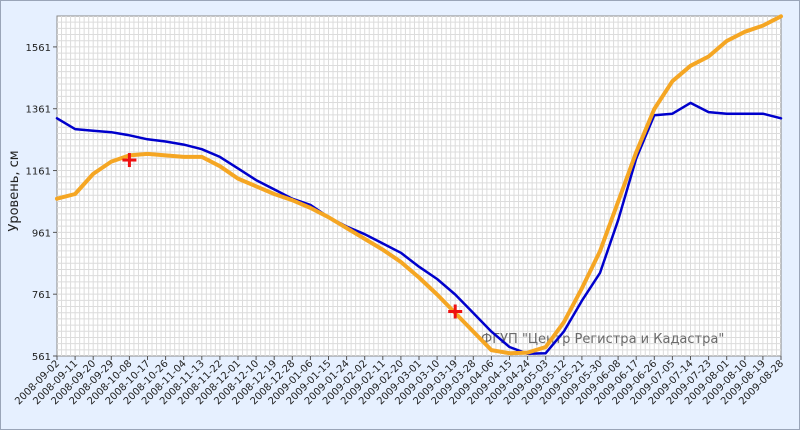 Image resolution: width=800 pixels, height=430 pixels. I want to click on y-axis-ticks: 561 761 961 1161 1361 1561, so click(41, 203).